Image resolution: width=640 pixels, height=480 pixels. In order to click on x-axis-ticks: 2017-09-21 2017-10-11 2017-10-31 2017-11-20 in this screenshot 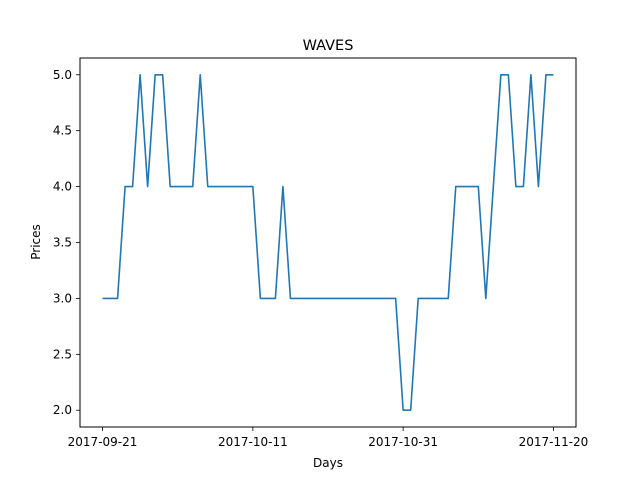, I will do `click(328, 438)`.